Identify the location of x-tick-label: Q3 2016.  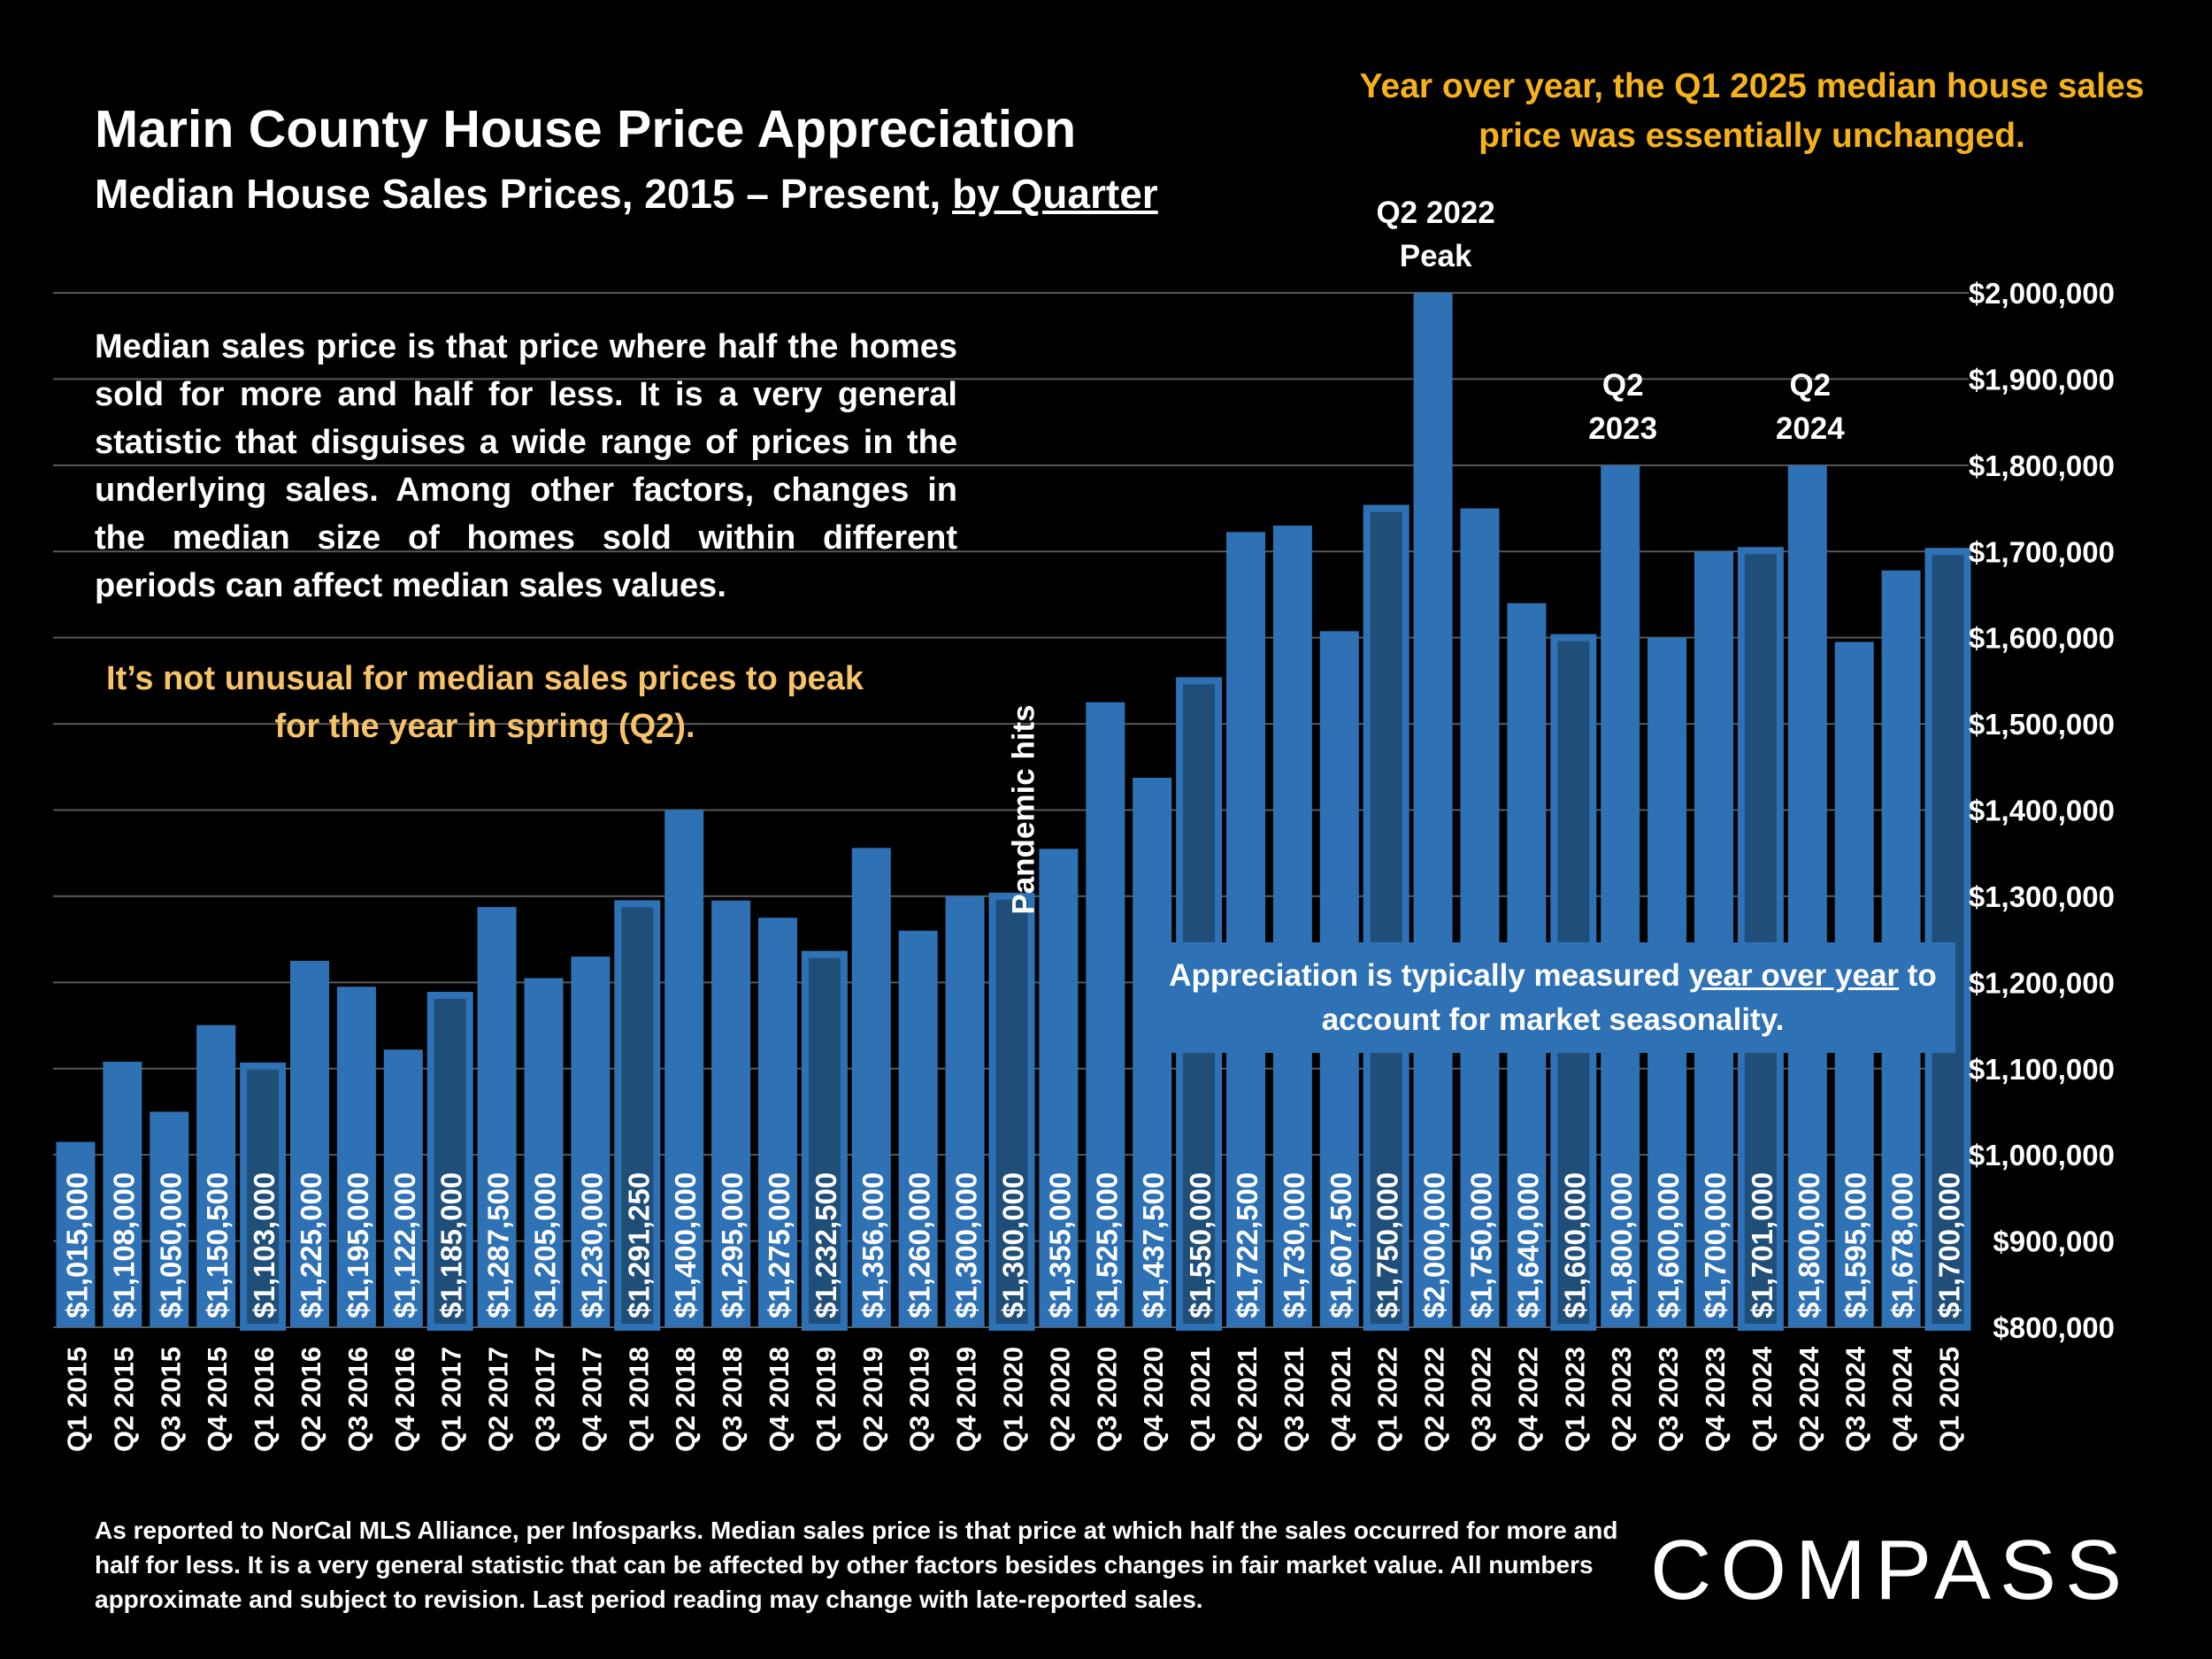
(358, 1399).